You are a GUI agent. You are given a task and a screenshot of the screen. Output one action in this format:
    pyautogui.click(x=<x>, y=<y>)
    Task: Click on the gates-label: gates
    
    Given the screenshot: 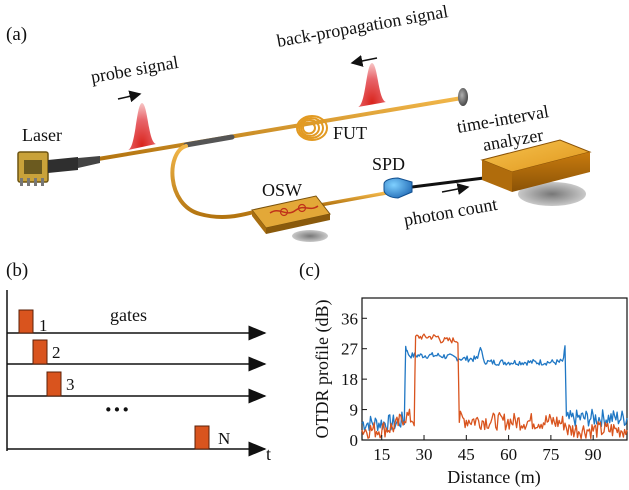 What is the action you would take?
    pyautogui.click(x=128, y=315)
    